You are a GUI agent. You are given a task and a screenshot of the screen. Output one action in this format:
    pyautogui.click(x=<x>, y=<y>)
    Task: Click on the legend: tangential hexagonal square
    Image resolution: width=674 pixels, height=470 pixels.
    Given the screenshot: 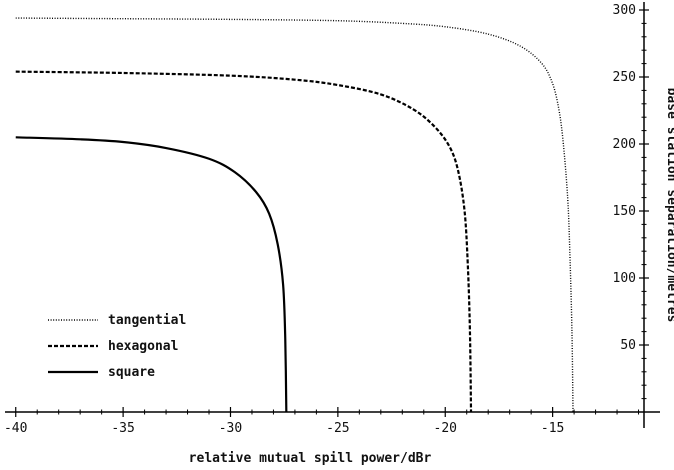 What is the action you would take?
    pyautogui.click(x=117, y=346)
    